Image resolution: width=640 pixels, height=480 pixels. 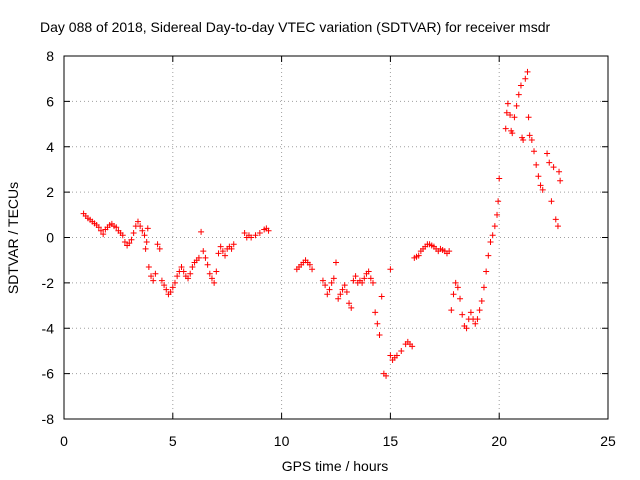 I want to click on x-axis-label: GPS time / hours, so click(x=335, y=466).